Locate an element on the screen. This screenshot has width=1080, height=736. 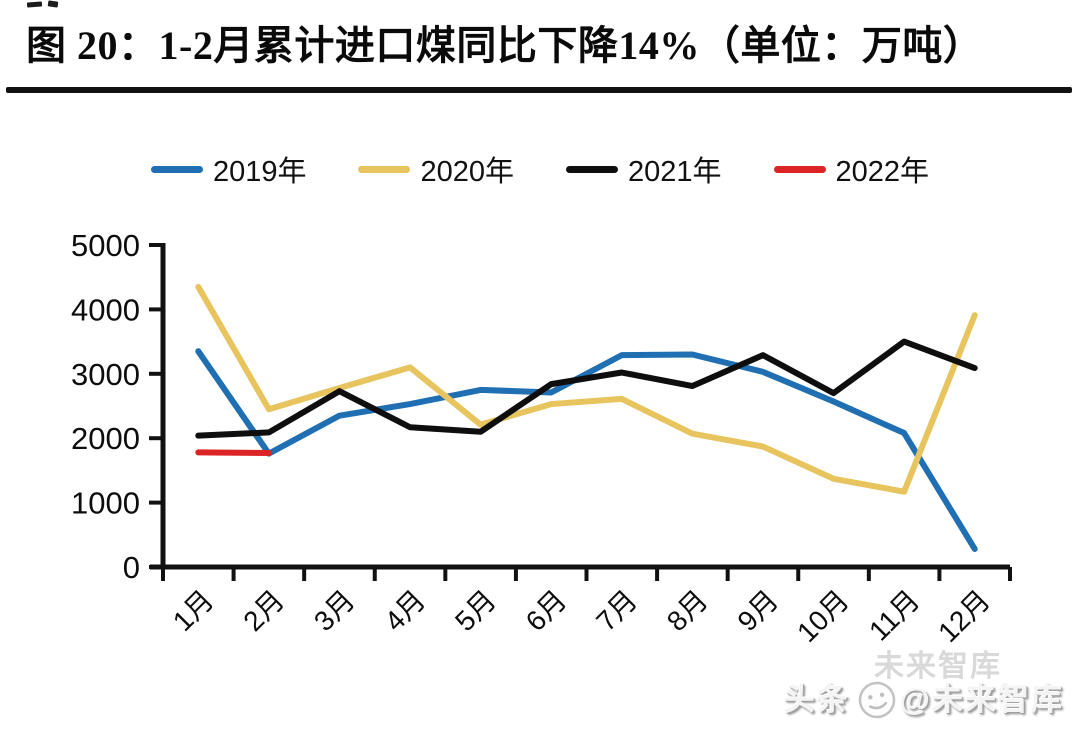
x-tick-label: 3月 is located at coordinates (334, 610).